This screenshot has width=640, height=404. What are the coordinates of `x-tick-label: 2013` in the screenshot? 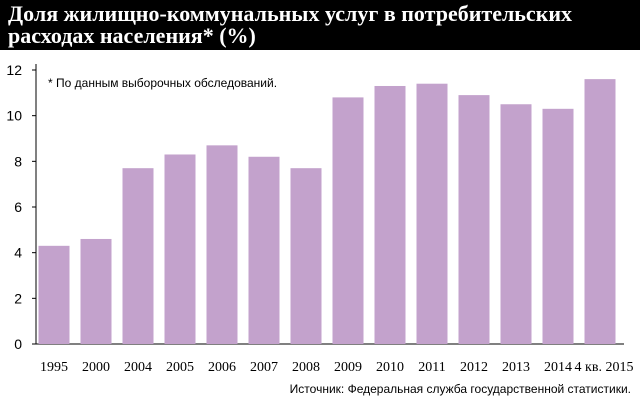 It's located at (516, 367).